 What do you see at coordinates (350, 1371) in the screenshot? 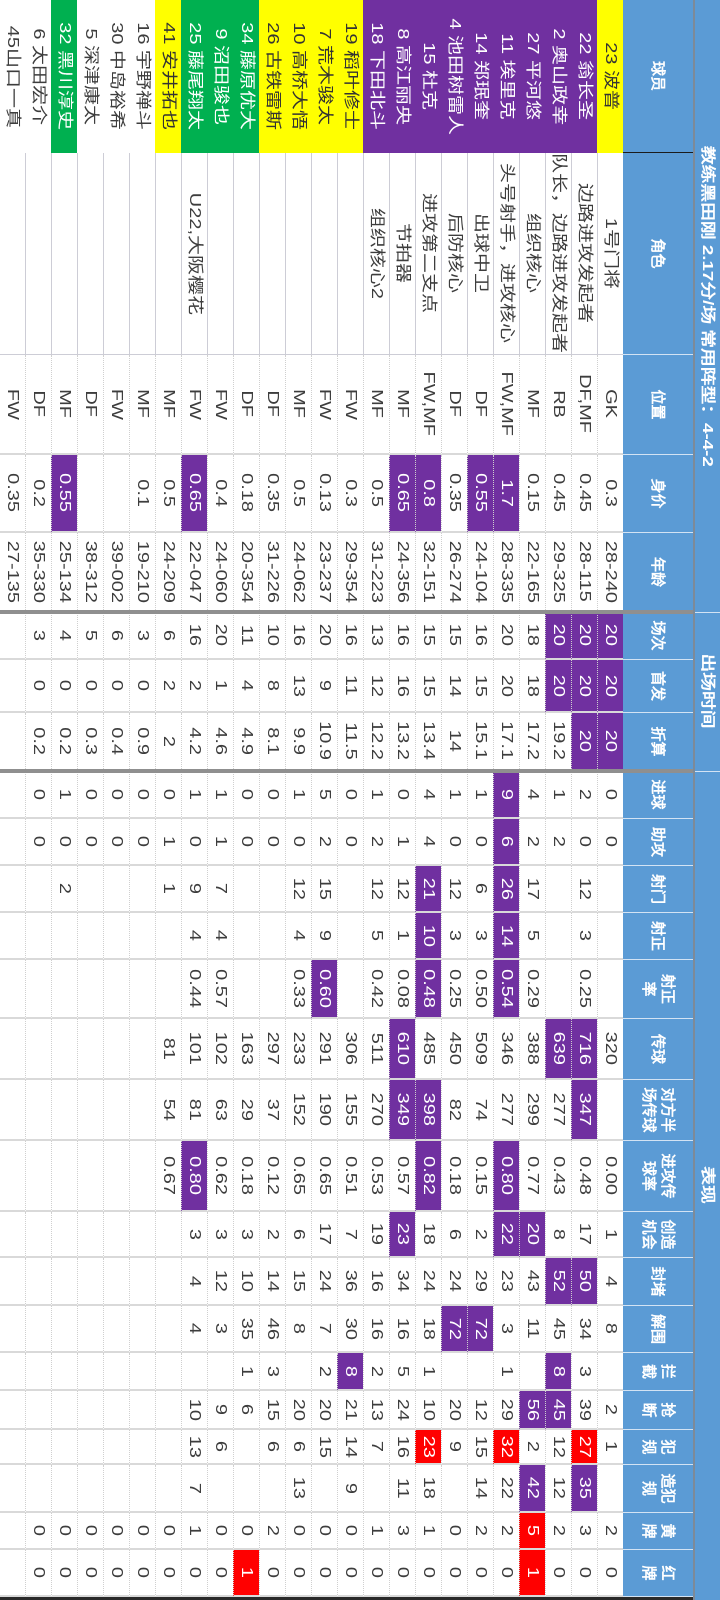
I see `interceptions-value: 8` at bounding box center [350, 1371].